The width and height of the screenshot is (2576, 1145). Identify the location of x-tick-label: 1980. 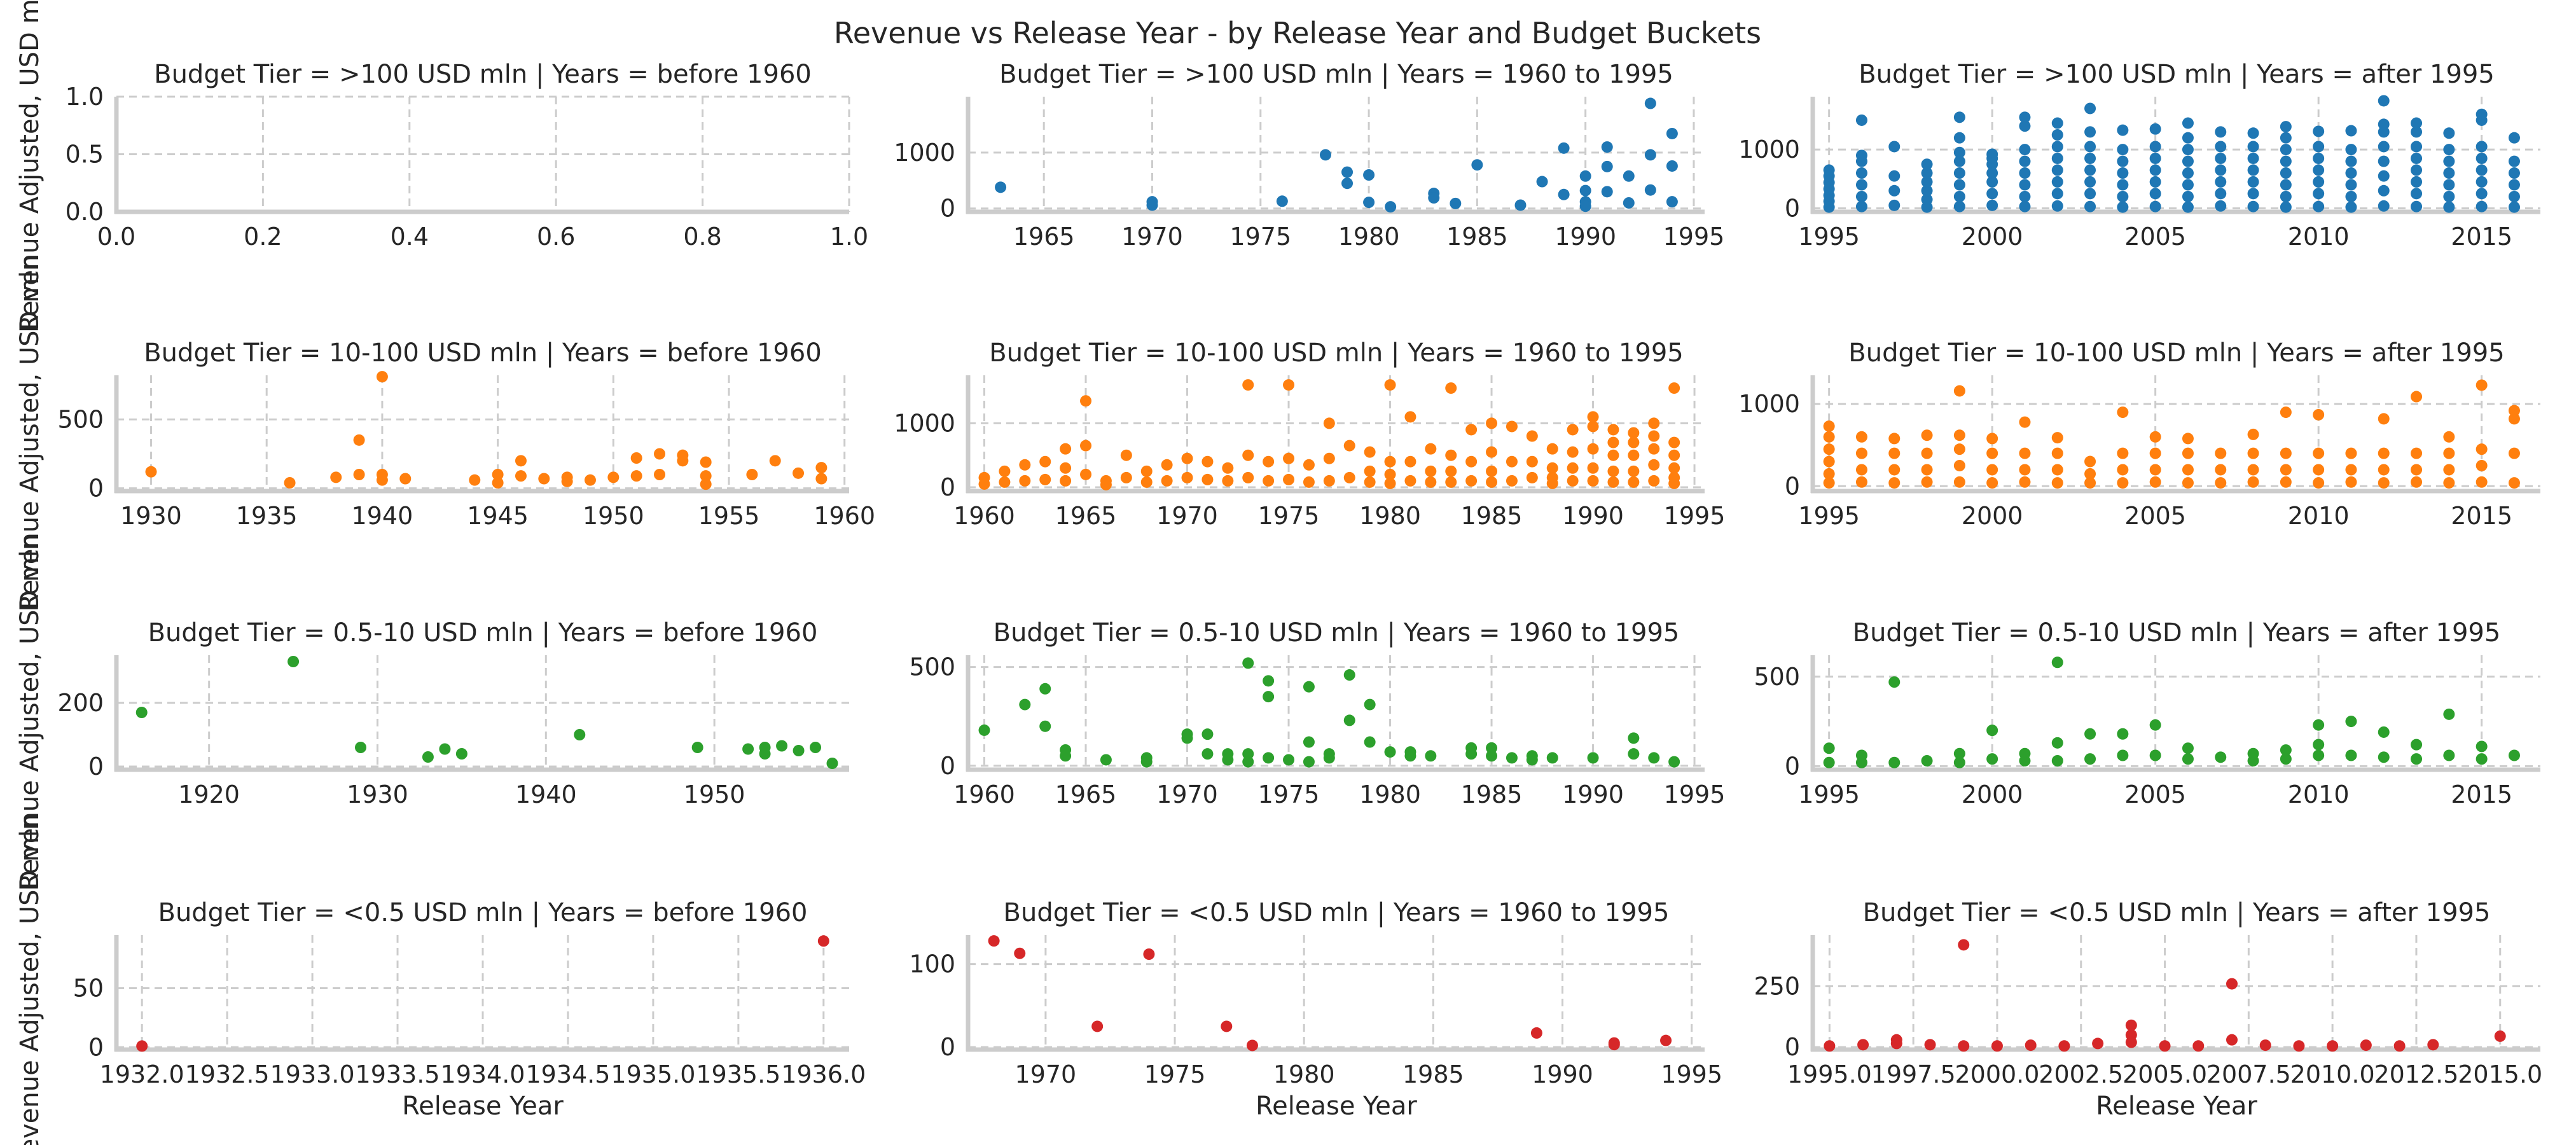
(1304, 1074).